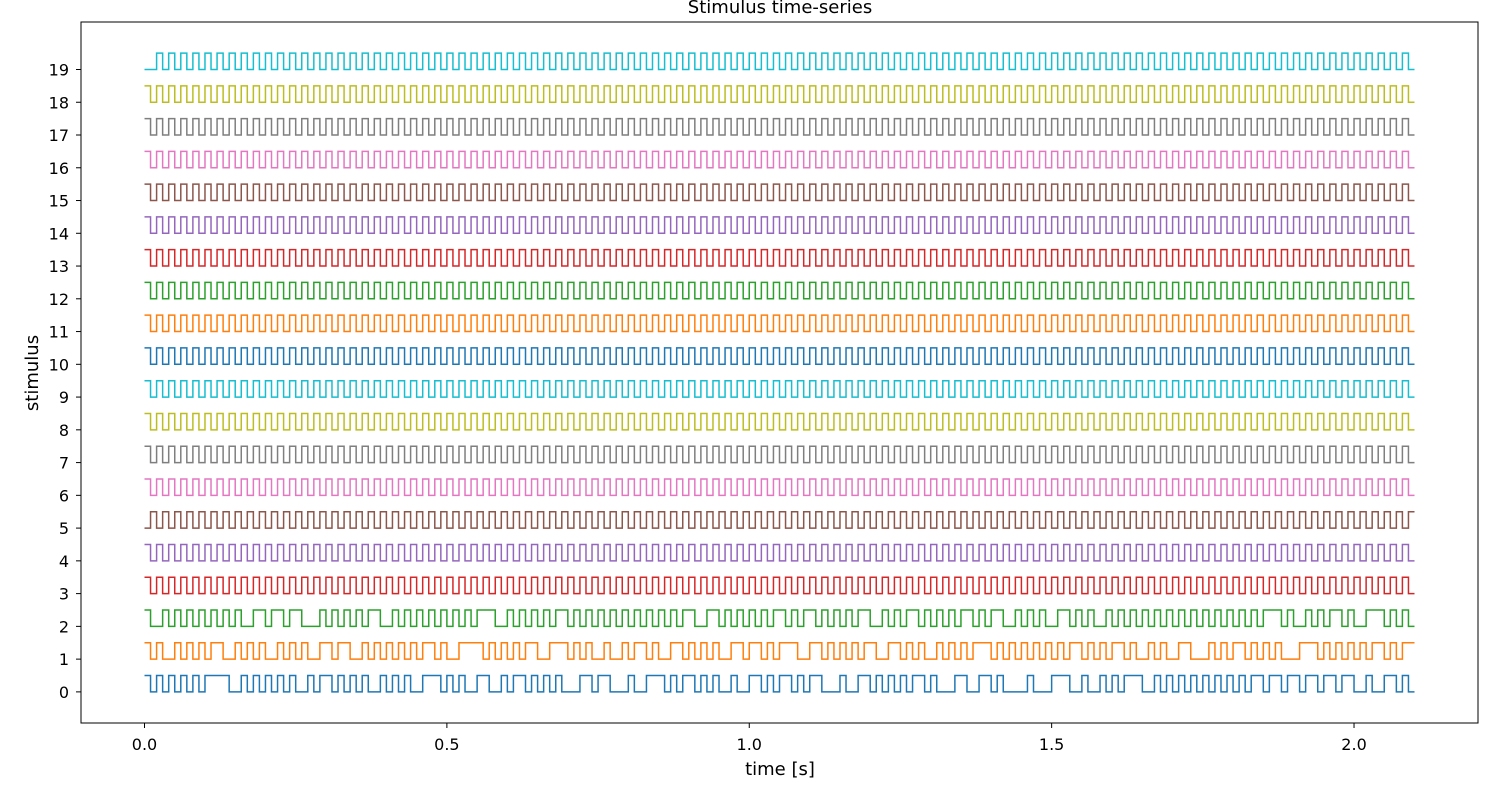  What do you see at coordinates (59, 266) in the screenshot?
I see `y-tick-label: 13` at bounding box center [59, 266].